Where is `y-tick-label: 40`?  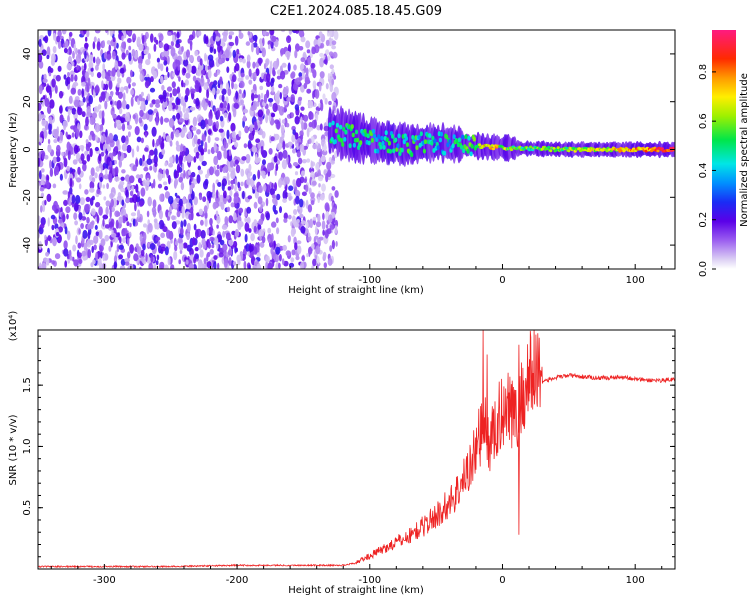
y-tick-label: 40 is located at coordinates (27, 54).